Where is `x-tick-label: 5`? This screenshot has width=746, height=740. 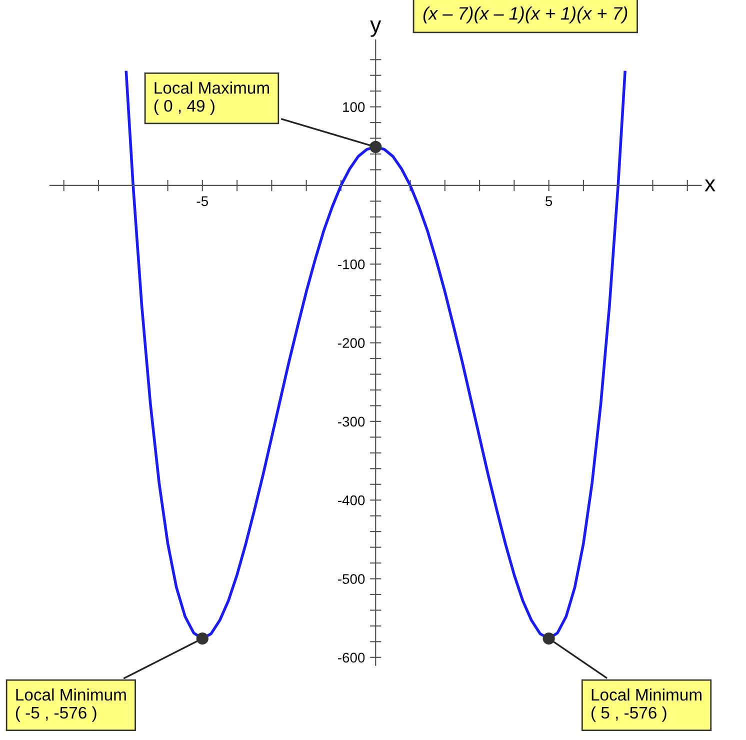
x-tick-label: 5 is located at coordinates (549, 201).